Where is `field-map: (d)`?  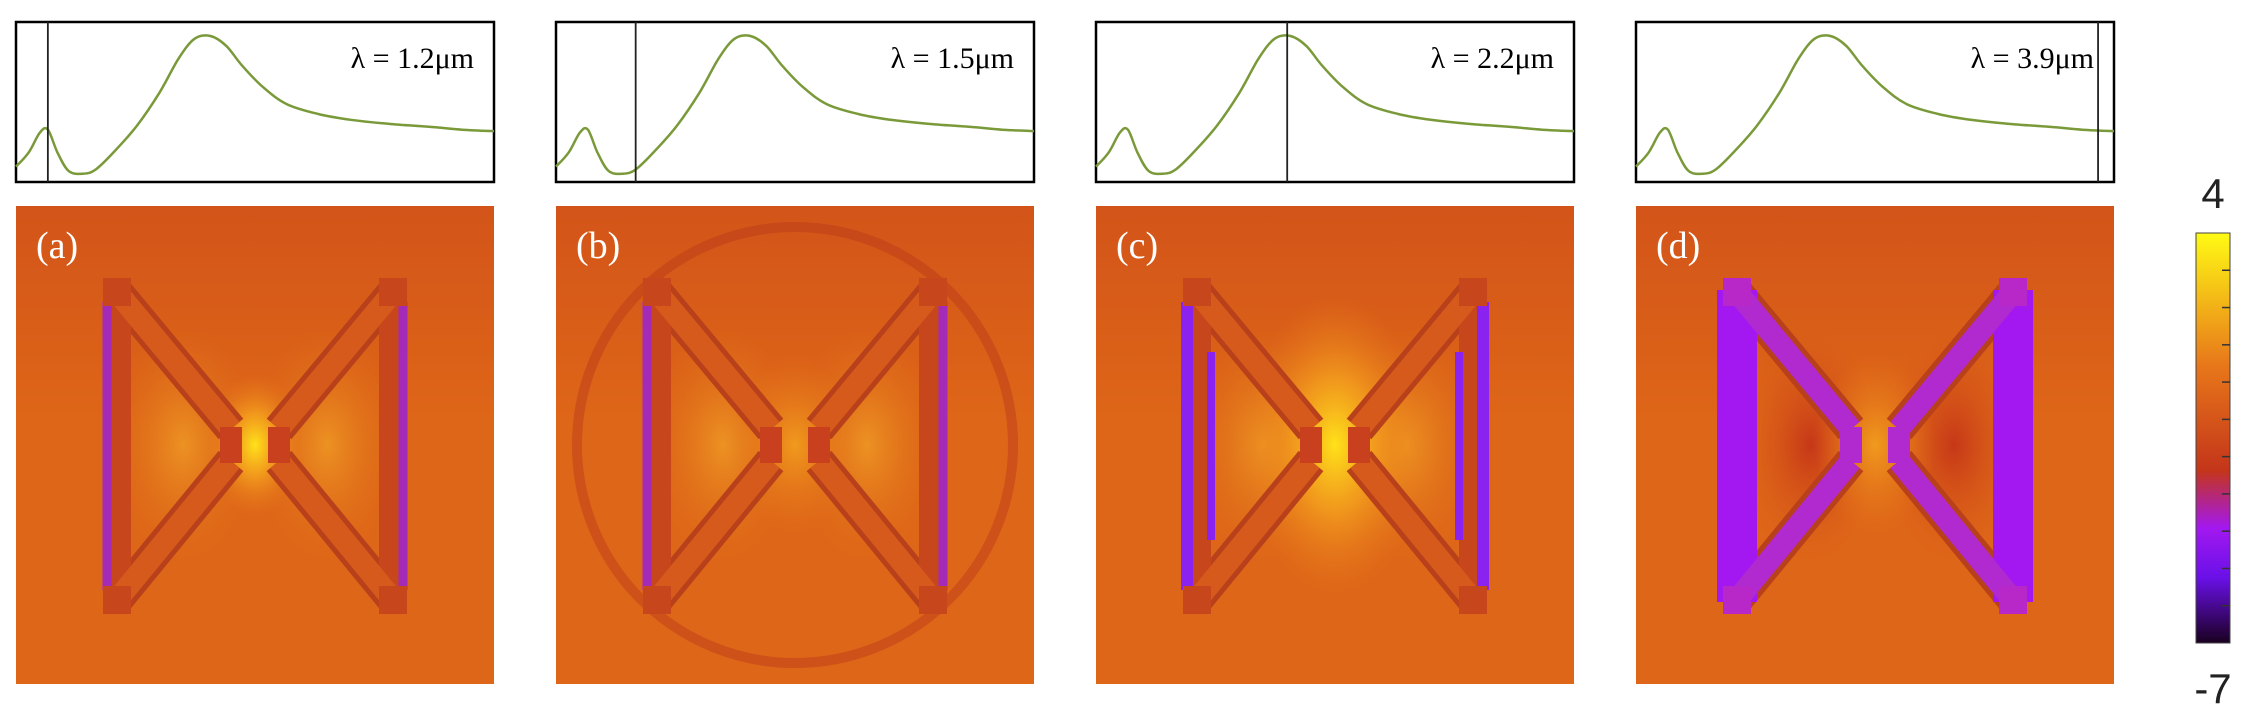 field-map: (d) is located at coordinates (1875, 445).